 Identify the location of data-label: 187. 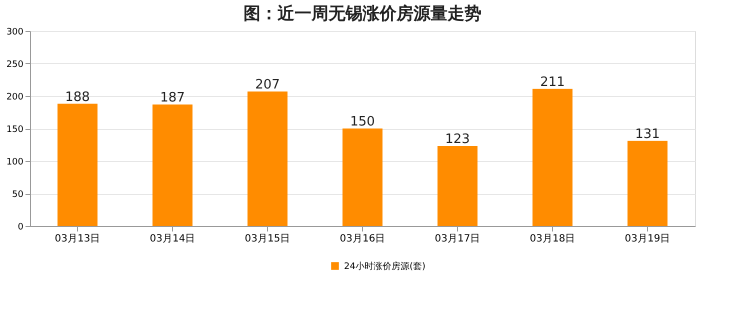
(172, 98).